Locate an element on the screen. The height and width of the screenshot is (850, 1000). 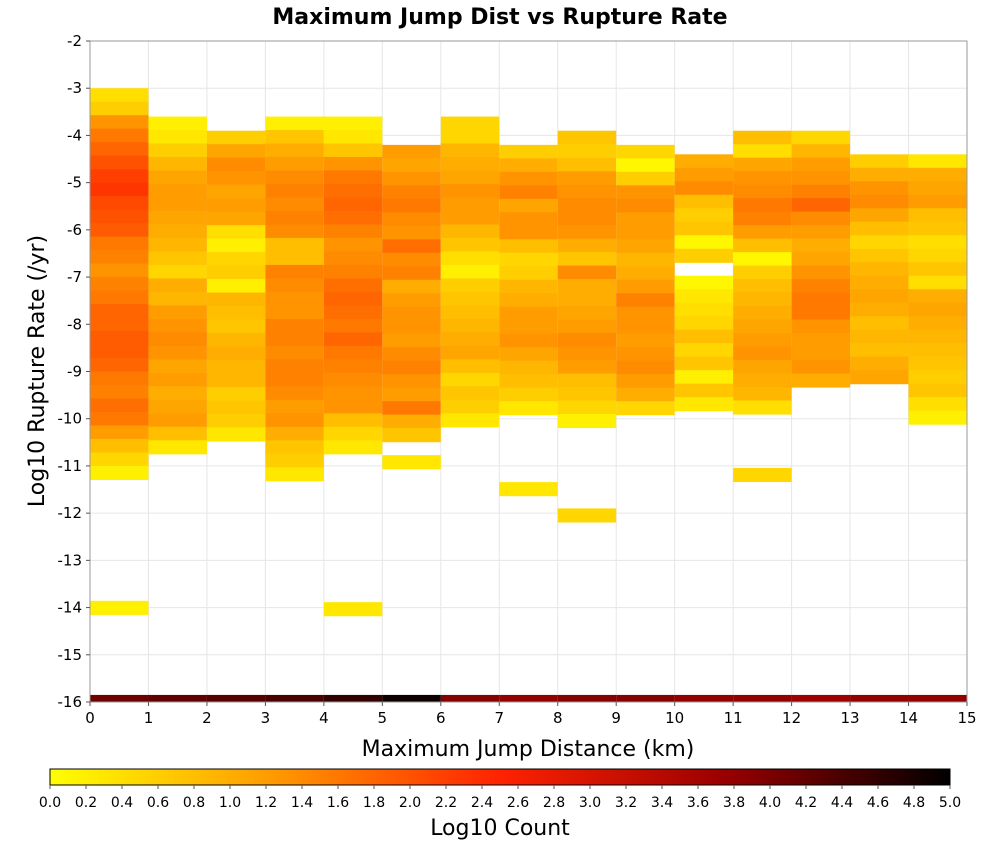
x-tick-label: 2 is located at coordinates (207, 718).